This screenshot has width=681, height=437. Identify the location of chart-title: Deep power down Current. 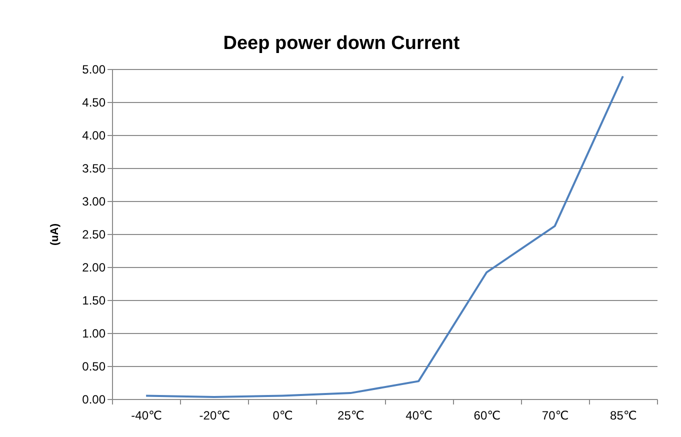
(341, 43).